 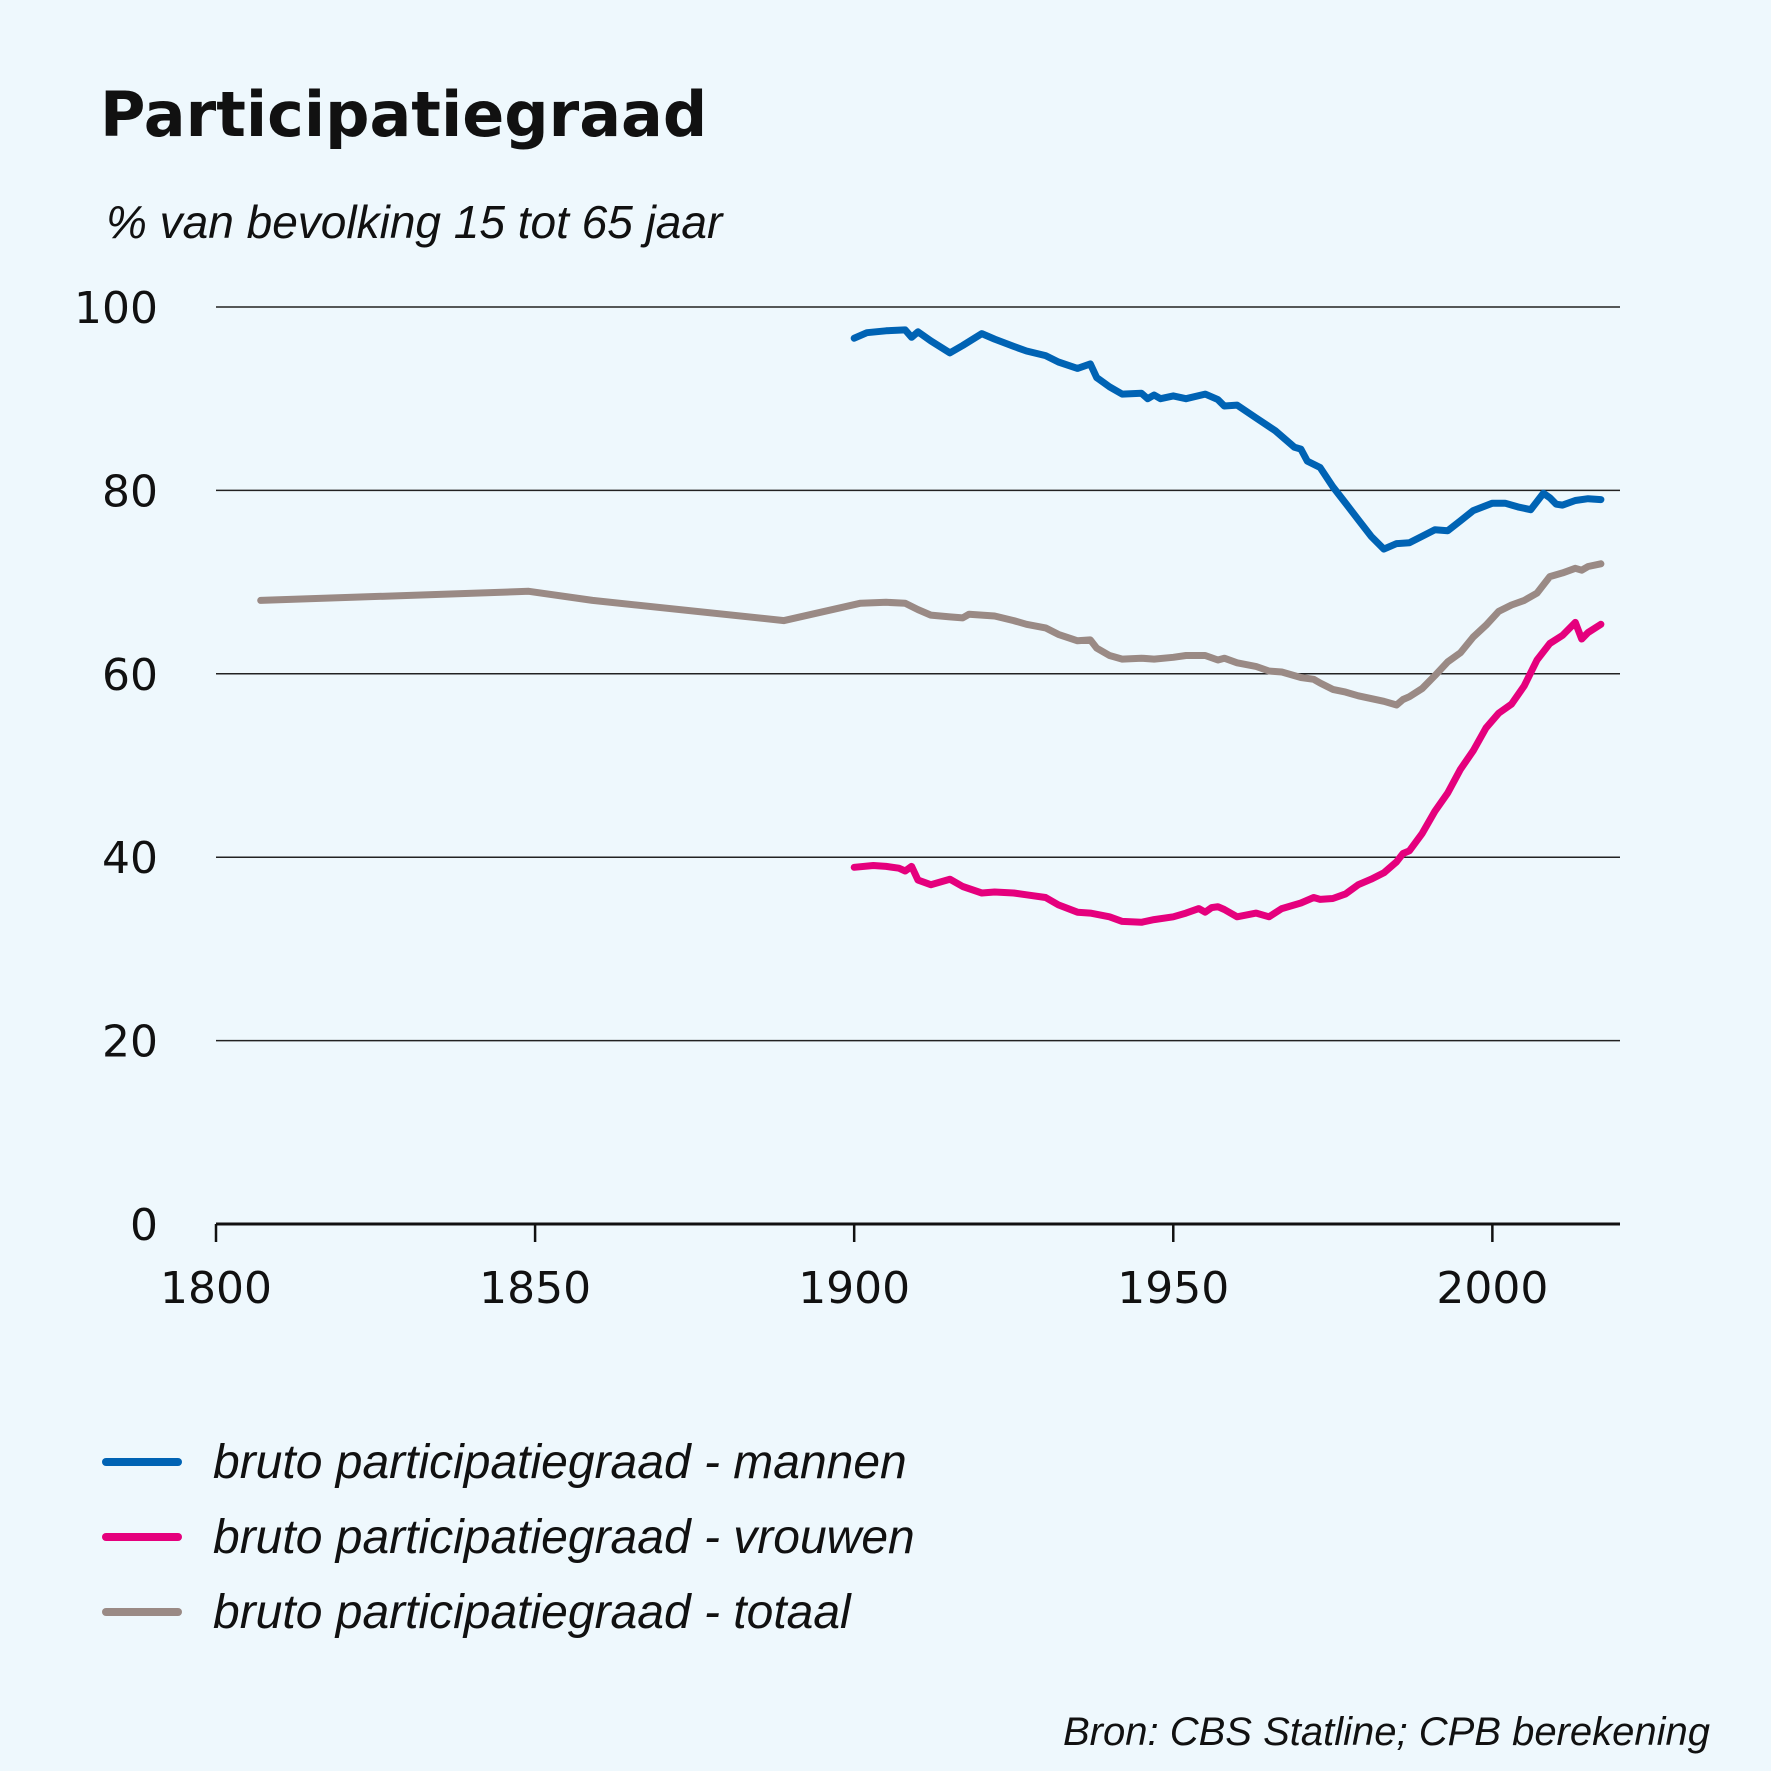 What do you see at coordinates (1173, 1288) in the screenshot?
I see `x-tick-label: 1950` at bounding box center [1173, 1288].